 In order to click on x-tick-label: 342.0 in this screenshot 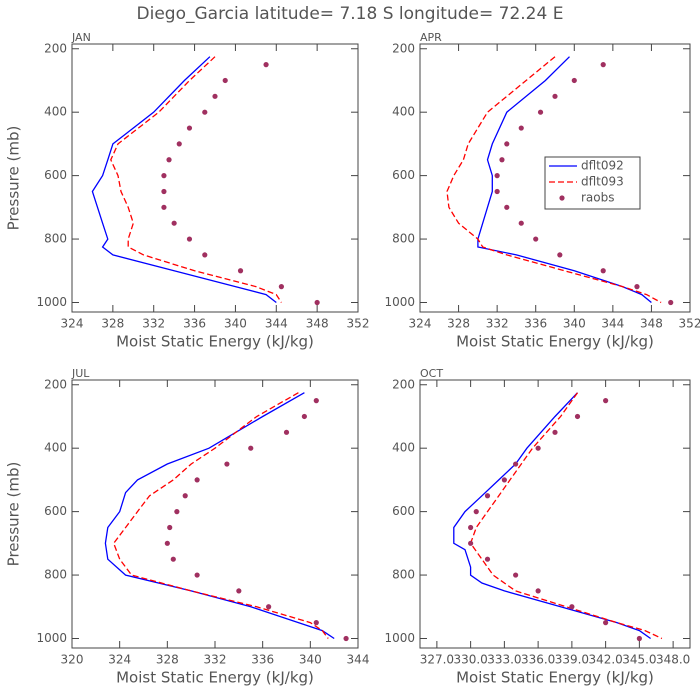, I will do `click(605, 660)`.